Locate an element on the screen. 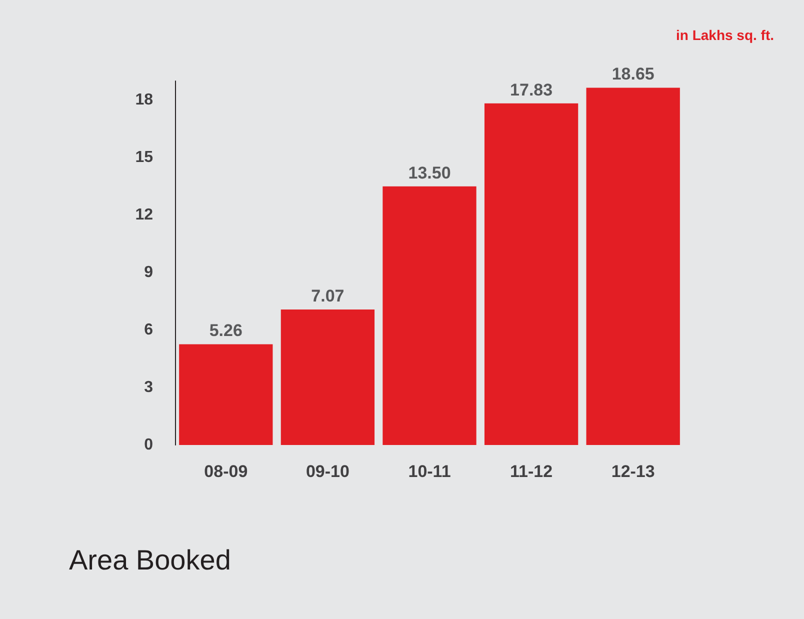  x-tick-label: 10-11 is located at coordinates (429, 471).